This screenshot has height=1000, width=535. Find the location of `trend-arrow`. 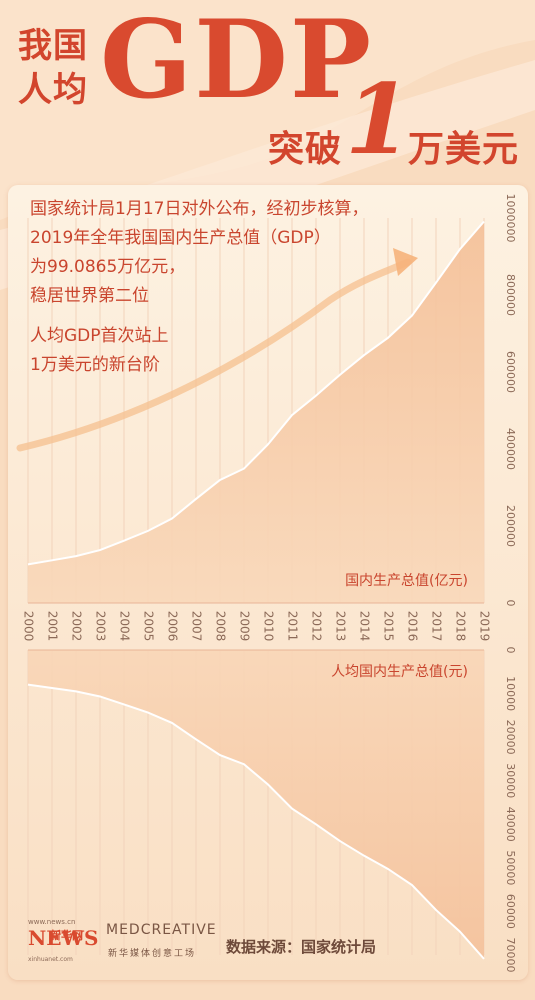

trend-arrow is located at coordinates (214, 355).